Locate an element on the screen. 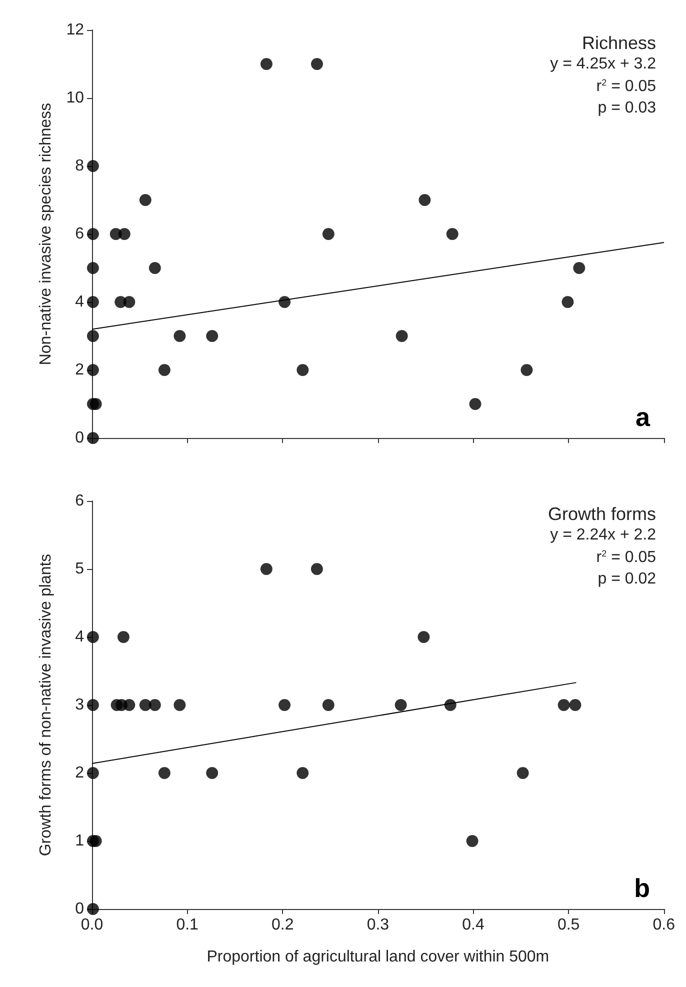  x-tick-label: 0.6 is located at coordinates (664, 925).